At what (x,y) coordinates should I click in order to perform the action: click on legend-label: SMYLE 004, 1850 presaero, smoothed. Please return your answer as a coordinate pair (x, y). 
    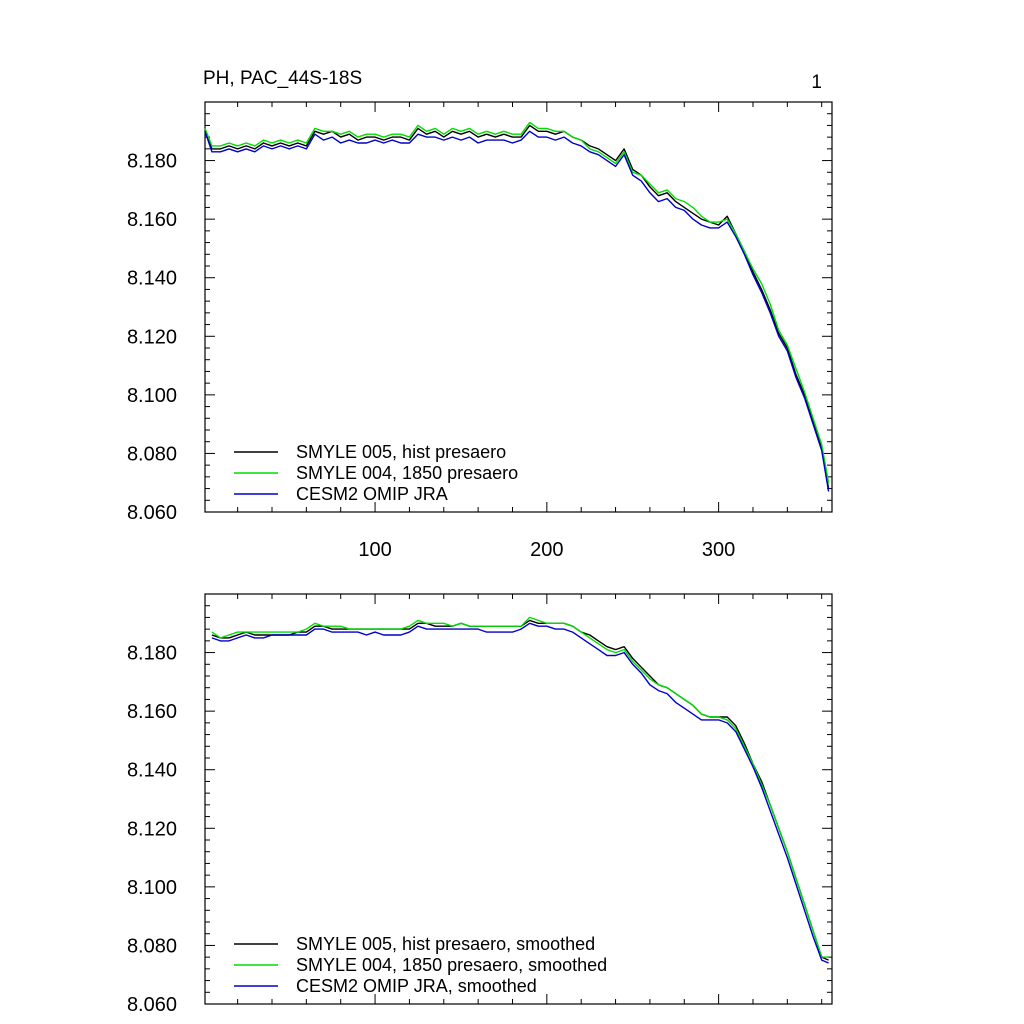
    Looking at the image, I should click on (451, 965).